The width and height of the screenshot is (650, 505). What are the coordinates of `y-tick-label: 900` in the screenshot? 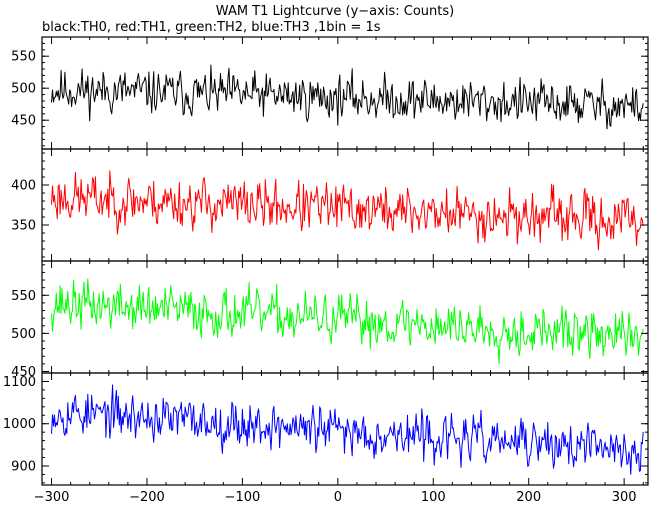 It's located at (23, 466).